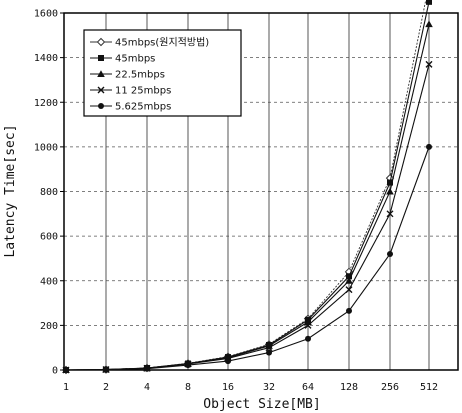 Image resolution: width=462 pixels, height=413 pixels. What do you see at coordinates (261, 404) in the screenshot?
I see `x-axis-title: Object Size[MB]` at bounding box center [261, 404].